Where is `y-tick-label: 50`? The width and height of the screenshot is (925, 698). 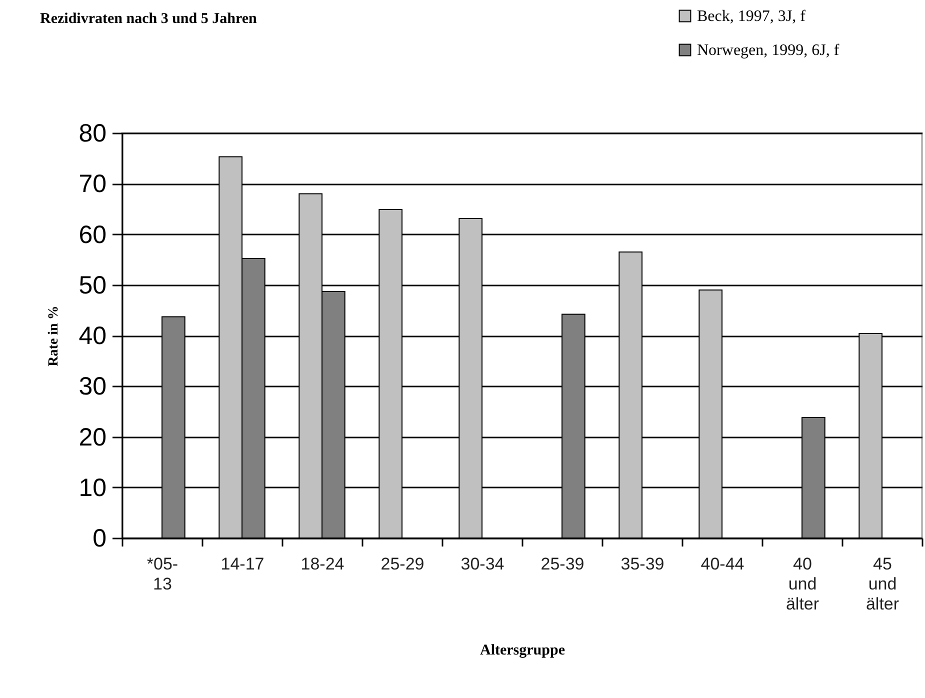 y-tick-label: 50 is located at coordinates (92, 285).